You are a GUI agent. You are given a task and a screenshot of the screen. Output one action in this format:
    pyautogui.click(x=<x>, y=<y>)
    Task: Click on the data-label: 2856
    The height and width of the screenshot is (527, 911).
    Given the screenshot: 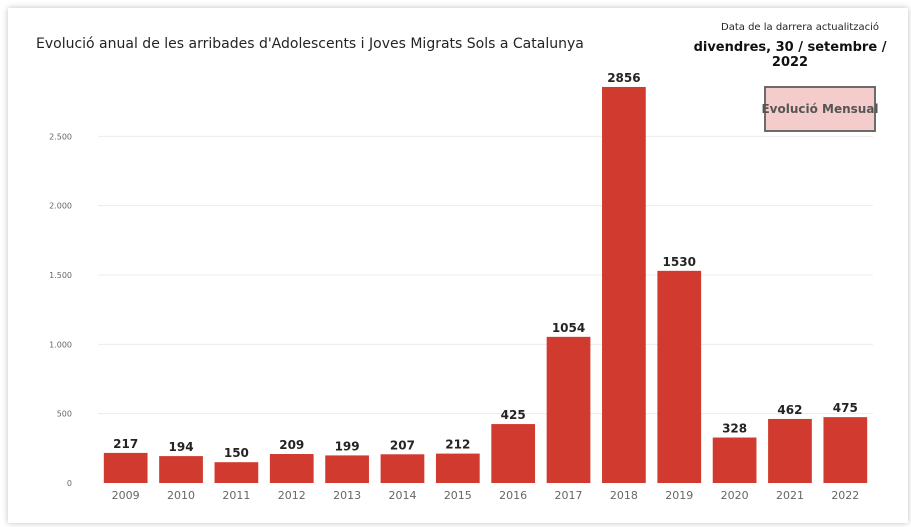 What is the action you would take?
    pyautogui.click(x=623, y=78)
    